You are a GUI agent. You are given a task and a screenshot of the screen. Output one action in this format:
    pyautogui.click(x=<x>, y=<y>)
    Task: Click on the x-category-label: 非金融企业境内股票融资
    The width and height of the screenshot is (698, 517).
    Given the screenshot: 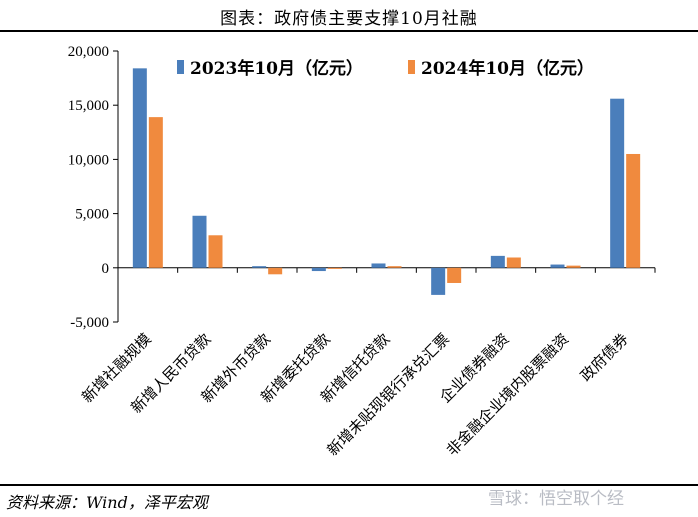 What is the action you would take?
    pyautogui.click(x=507, y=394)
    